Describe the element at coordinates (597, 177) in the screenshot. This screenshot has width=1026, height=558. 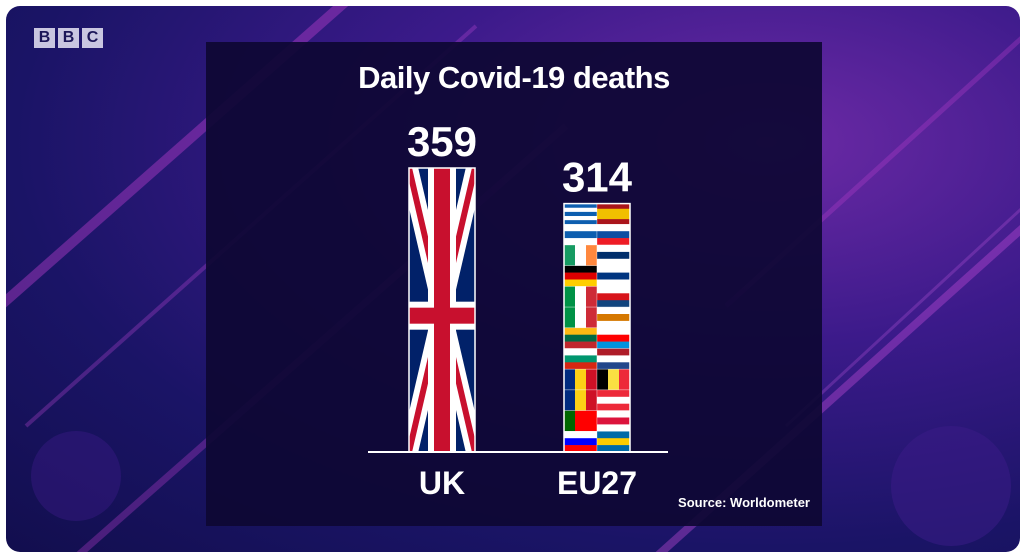
I see `value-label: 314` at that location.